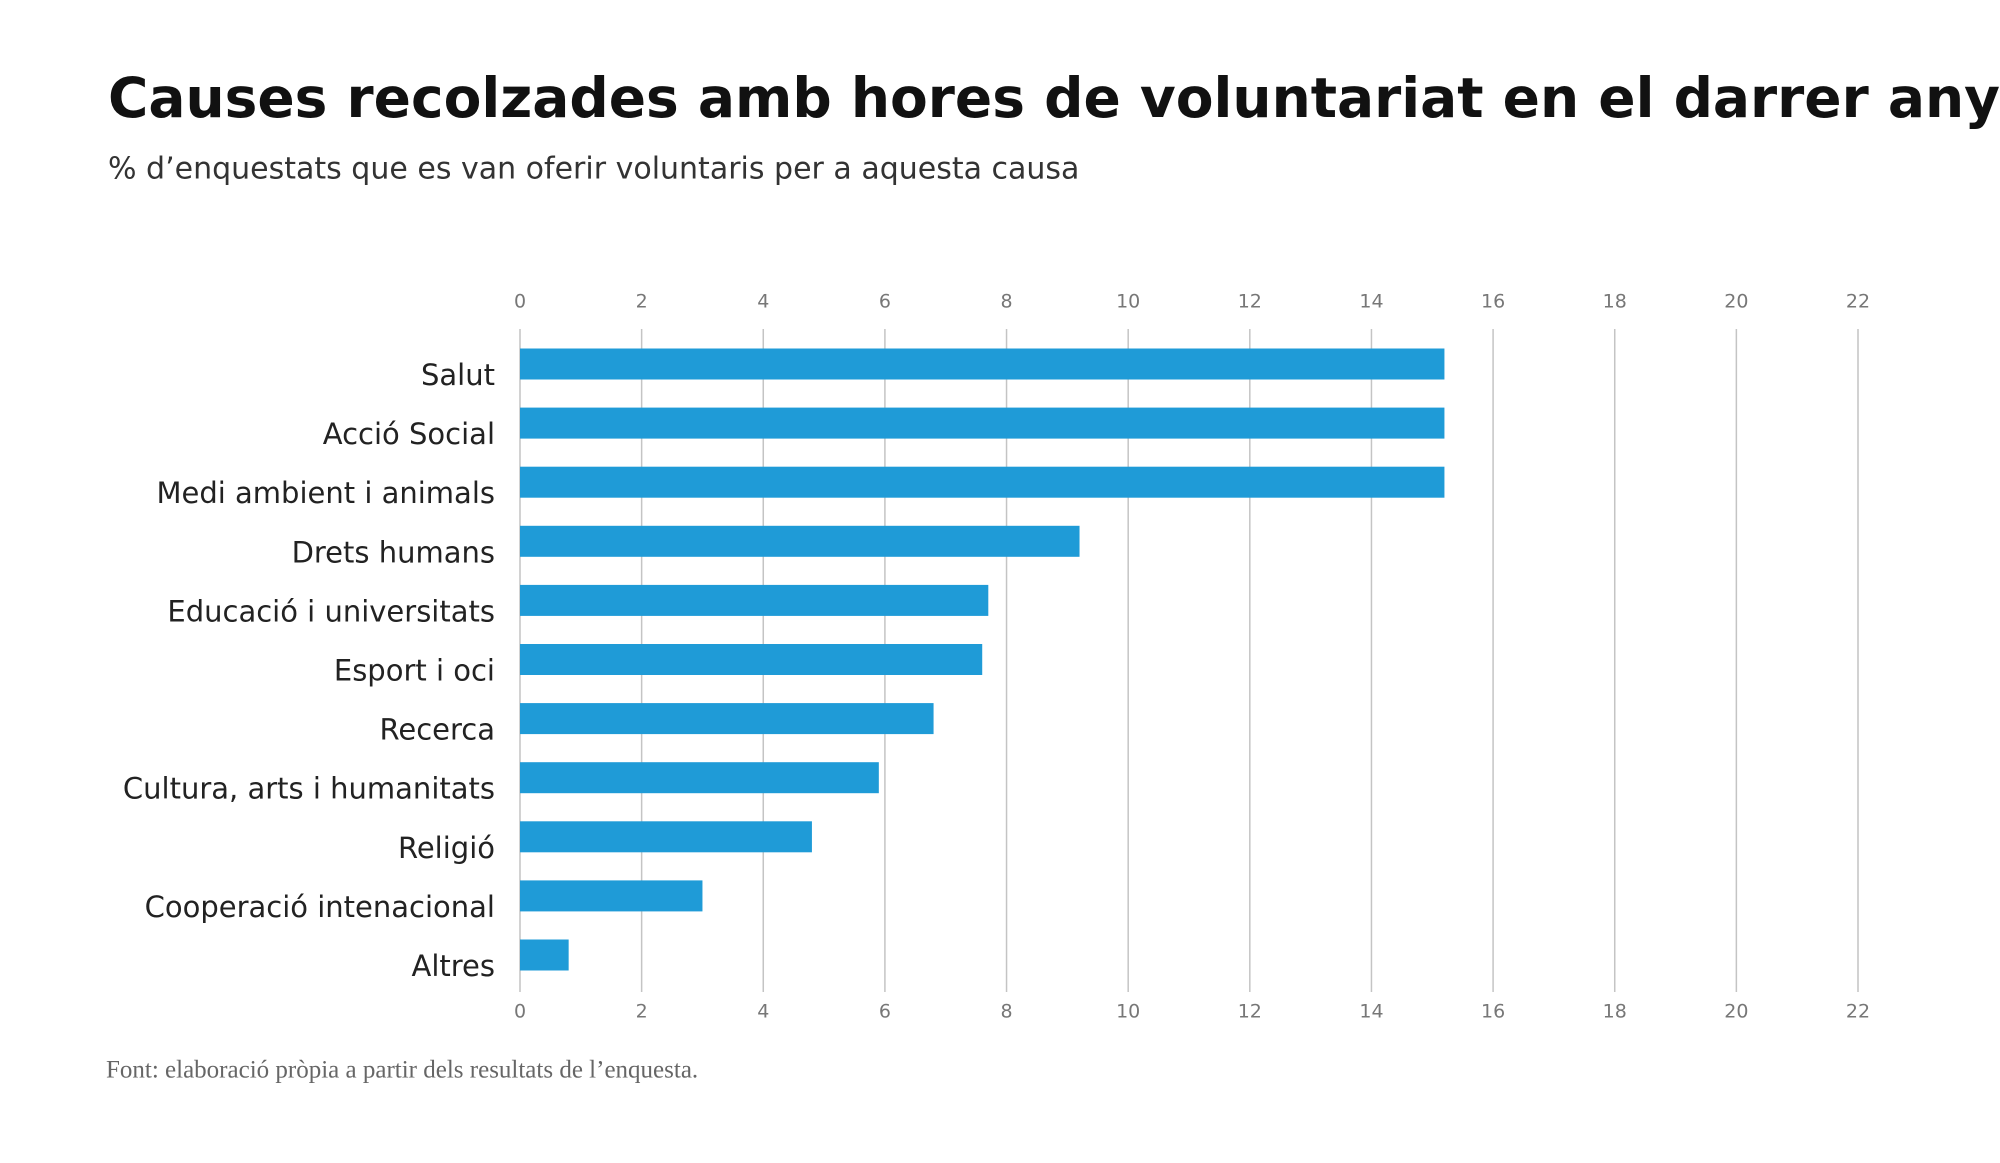 The image size is (2000, 1163). I want to click on x-tick-label-top: 12, so click(1250, 302).